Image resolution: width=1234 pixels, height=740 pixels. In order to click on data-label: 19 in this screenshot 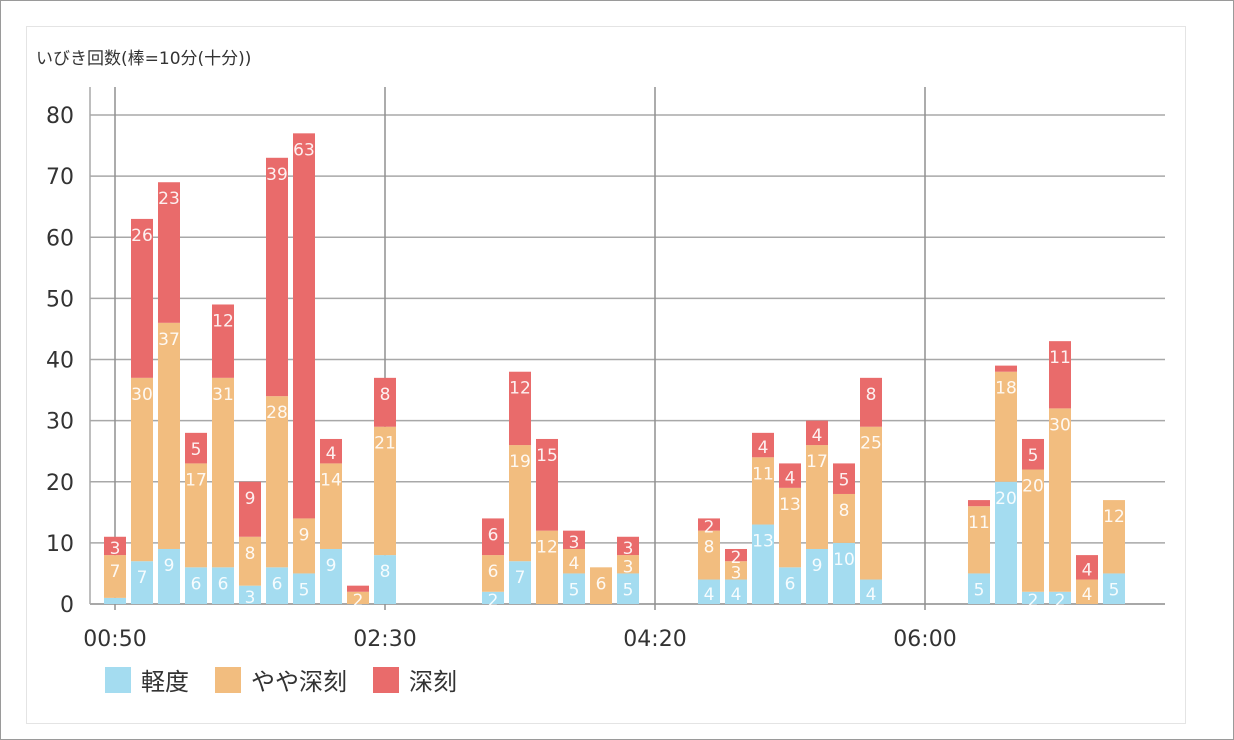, I will do `click(520, 462)`.